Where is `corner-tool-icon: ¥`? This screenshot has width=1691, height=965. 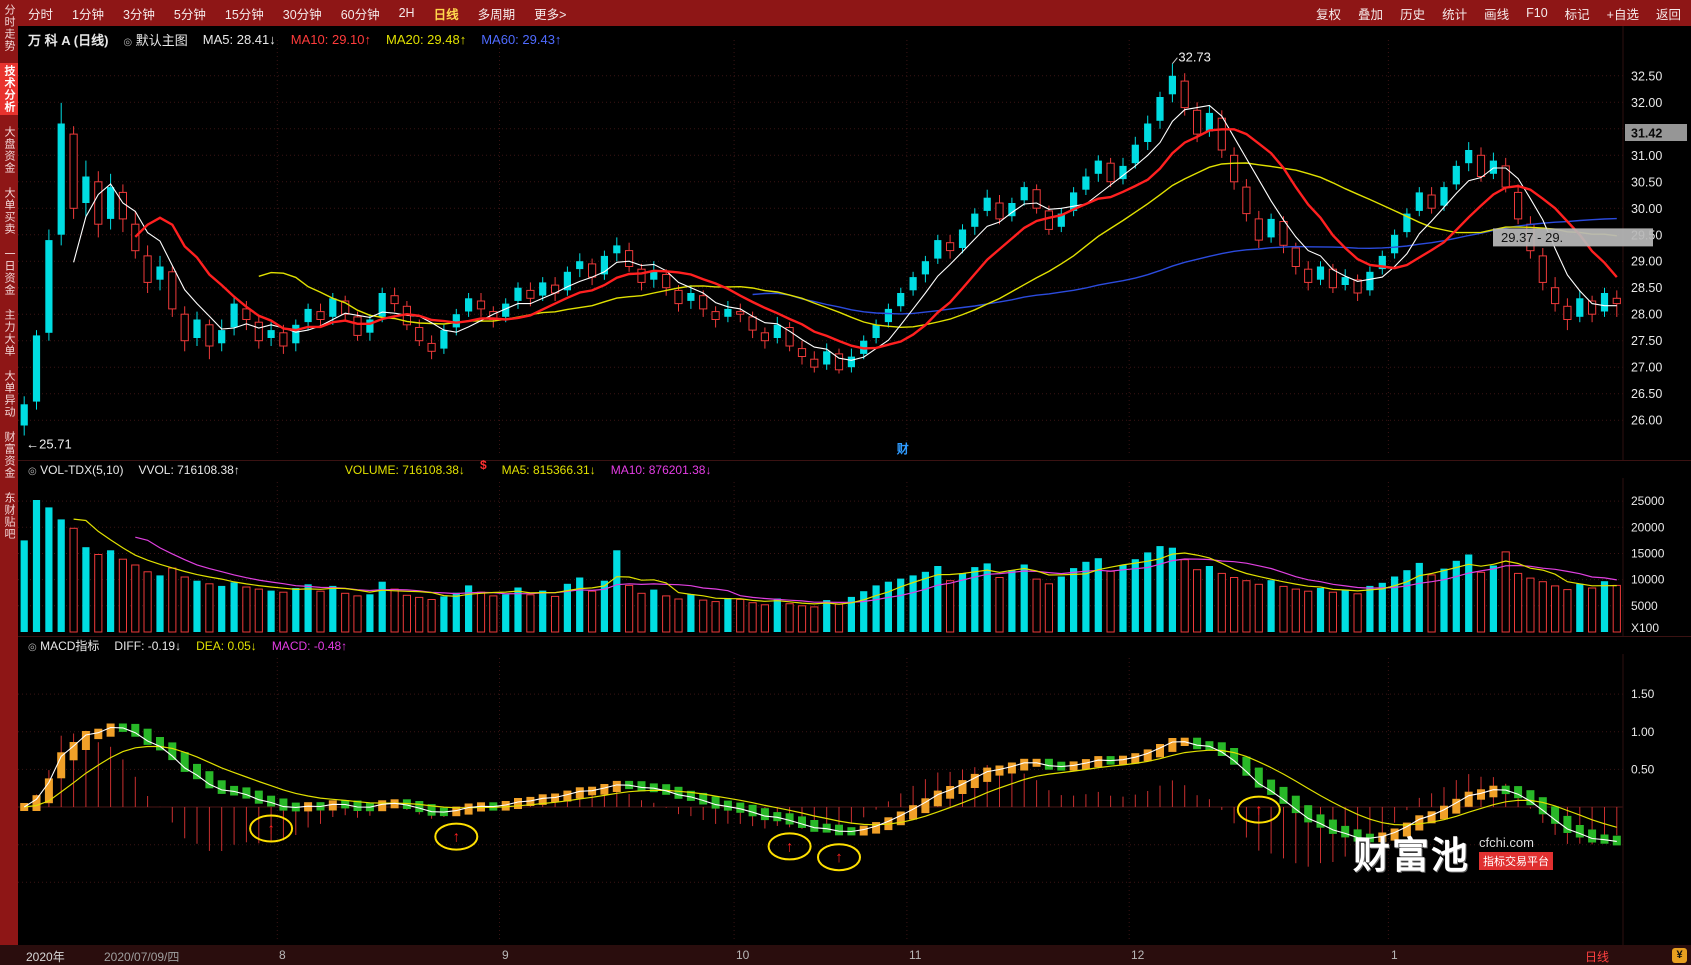
corner-tool-icon: ¥ is located at coordinates (1679, 955).